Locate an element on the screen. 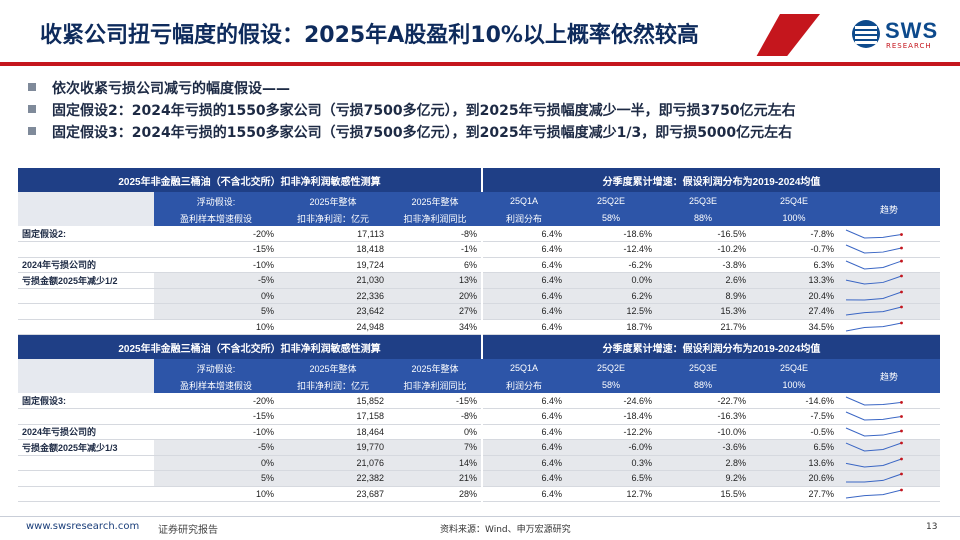  cell-q2: 12.7% is located at coordinates (611, 494).